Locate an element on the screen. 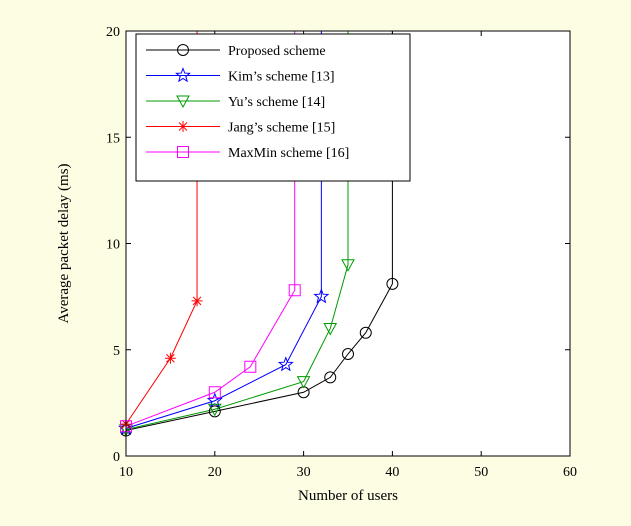 This screenshot has height=526, width=631. y-tick-label: 5 is located at coordinates (116, 351).